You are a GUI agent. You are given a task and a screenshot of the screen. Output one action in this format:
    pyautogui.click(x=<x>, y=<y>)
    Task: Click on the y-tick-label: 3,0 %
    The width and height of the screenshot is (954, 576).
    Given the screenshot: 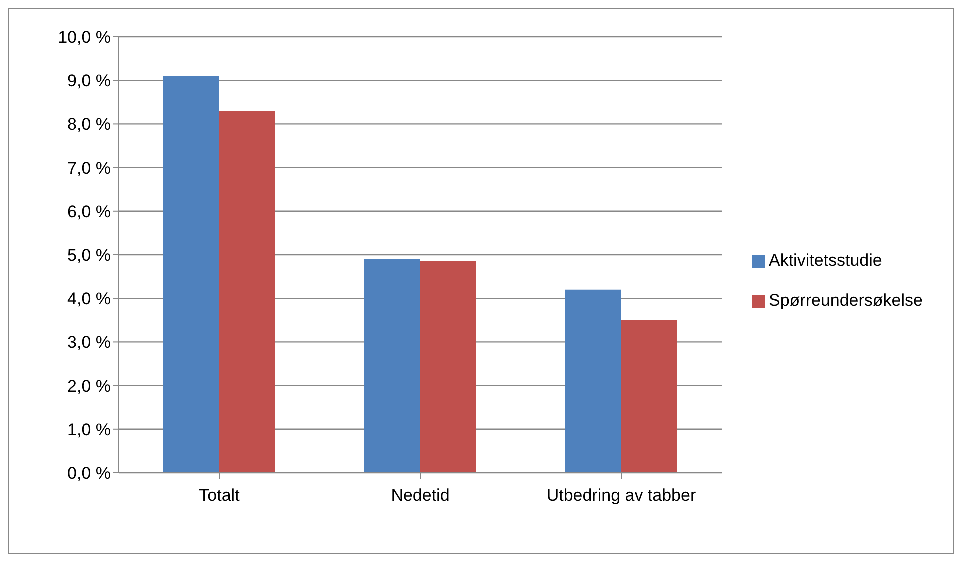 What is the action you would take?
    pyautogui.click(x=89, y=342)
    